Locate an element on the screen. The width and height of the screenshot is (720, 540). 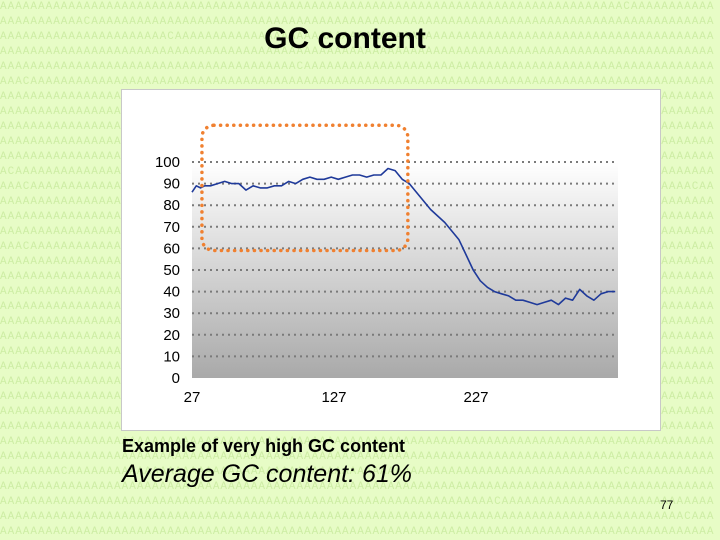
y-axis-ticks: 0 10 20 30 40 50 60 70 80 90 100 is located at coordinates (167, 270).